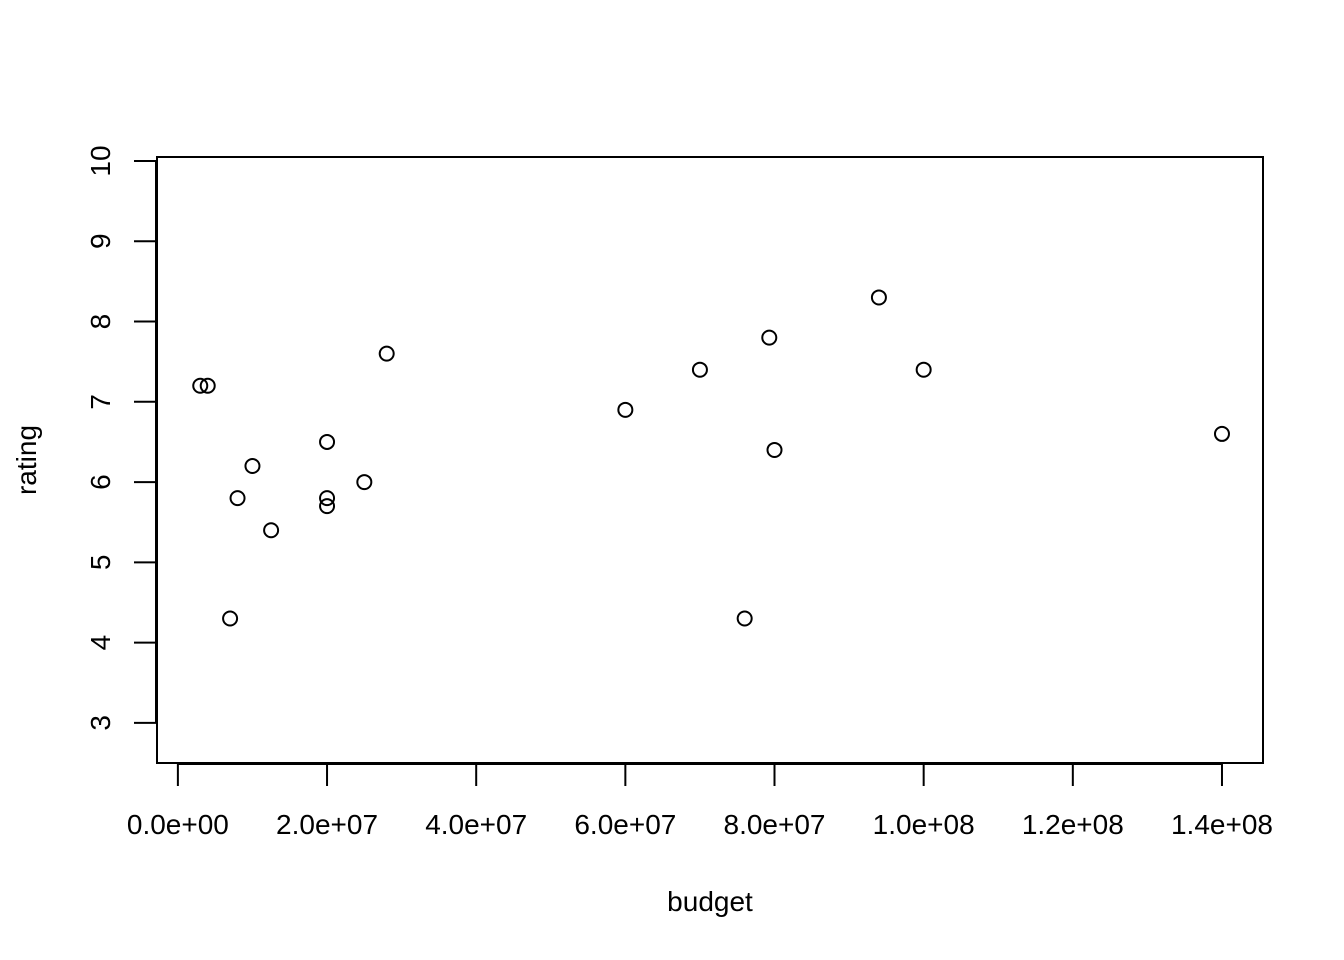  I want to click on y-tick-label: 5, so click(100, 563).